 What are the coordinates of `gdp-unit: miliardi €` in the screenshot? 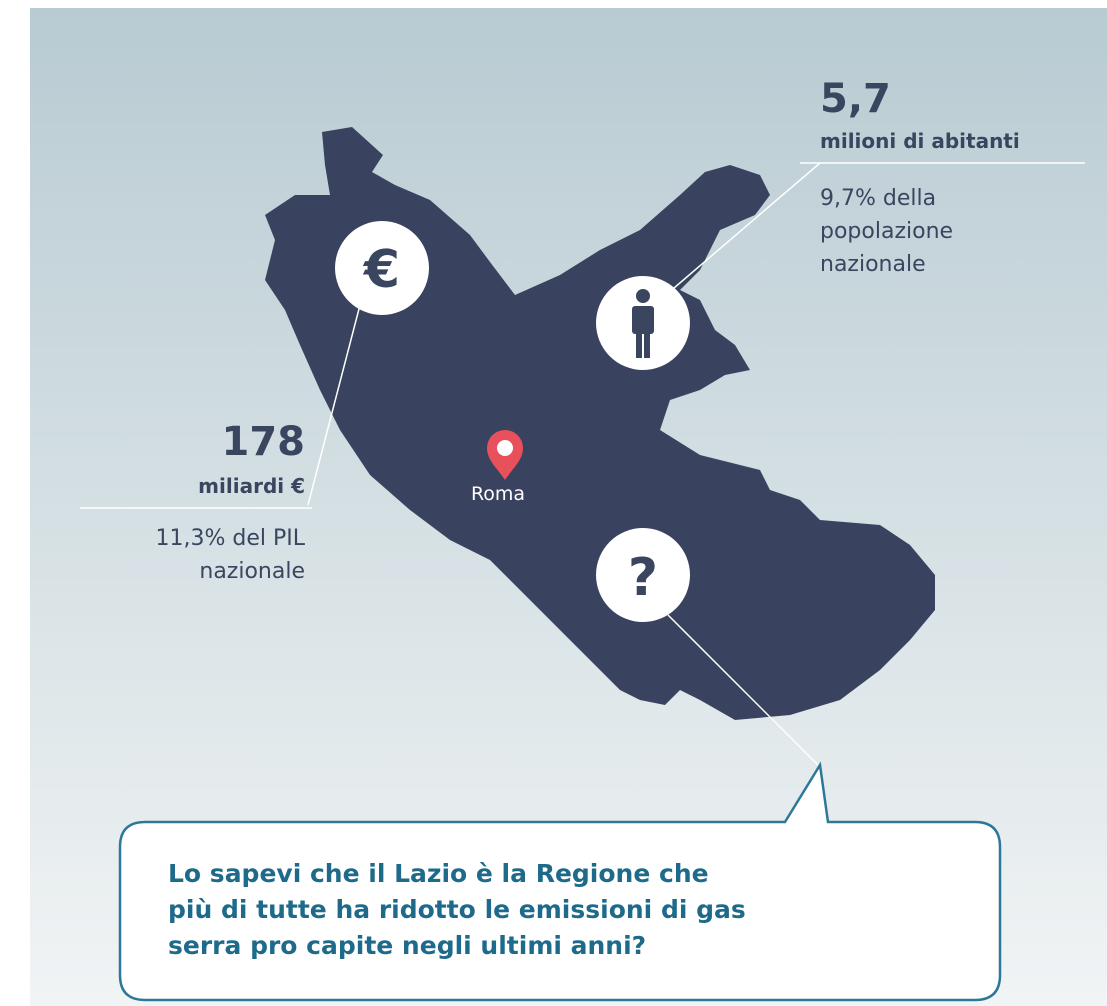 It's located at (251, 486).